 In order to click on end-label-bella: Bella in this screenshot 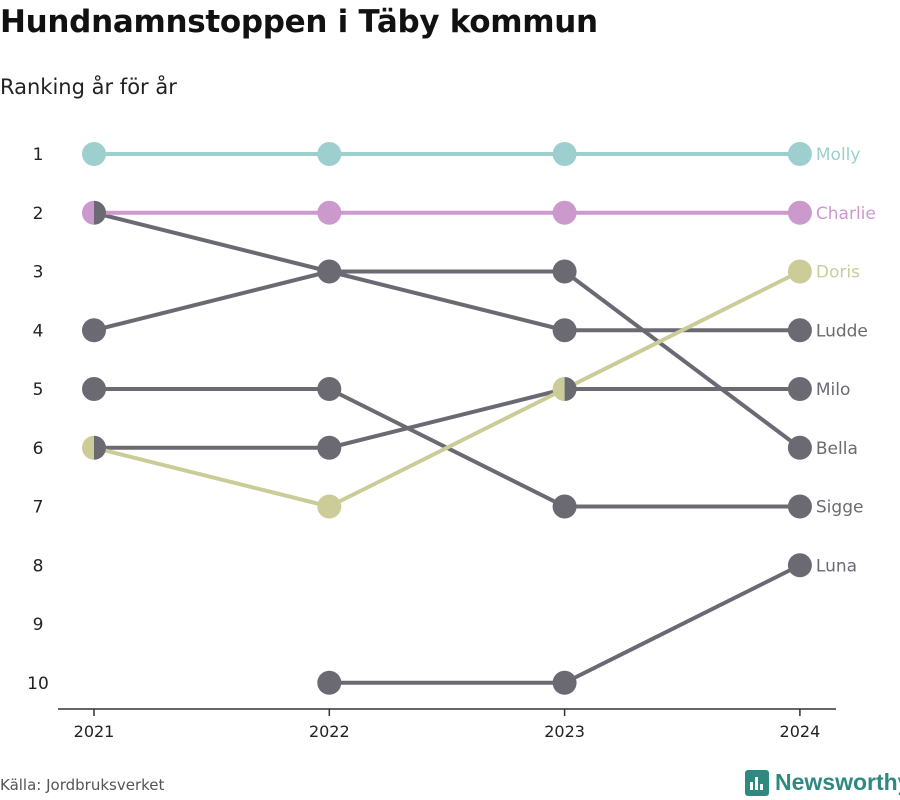, I will do `click(837, 449)`.